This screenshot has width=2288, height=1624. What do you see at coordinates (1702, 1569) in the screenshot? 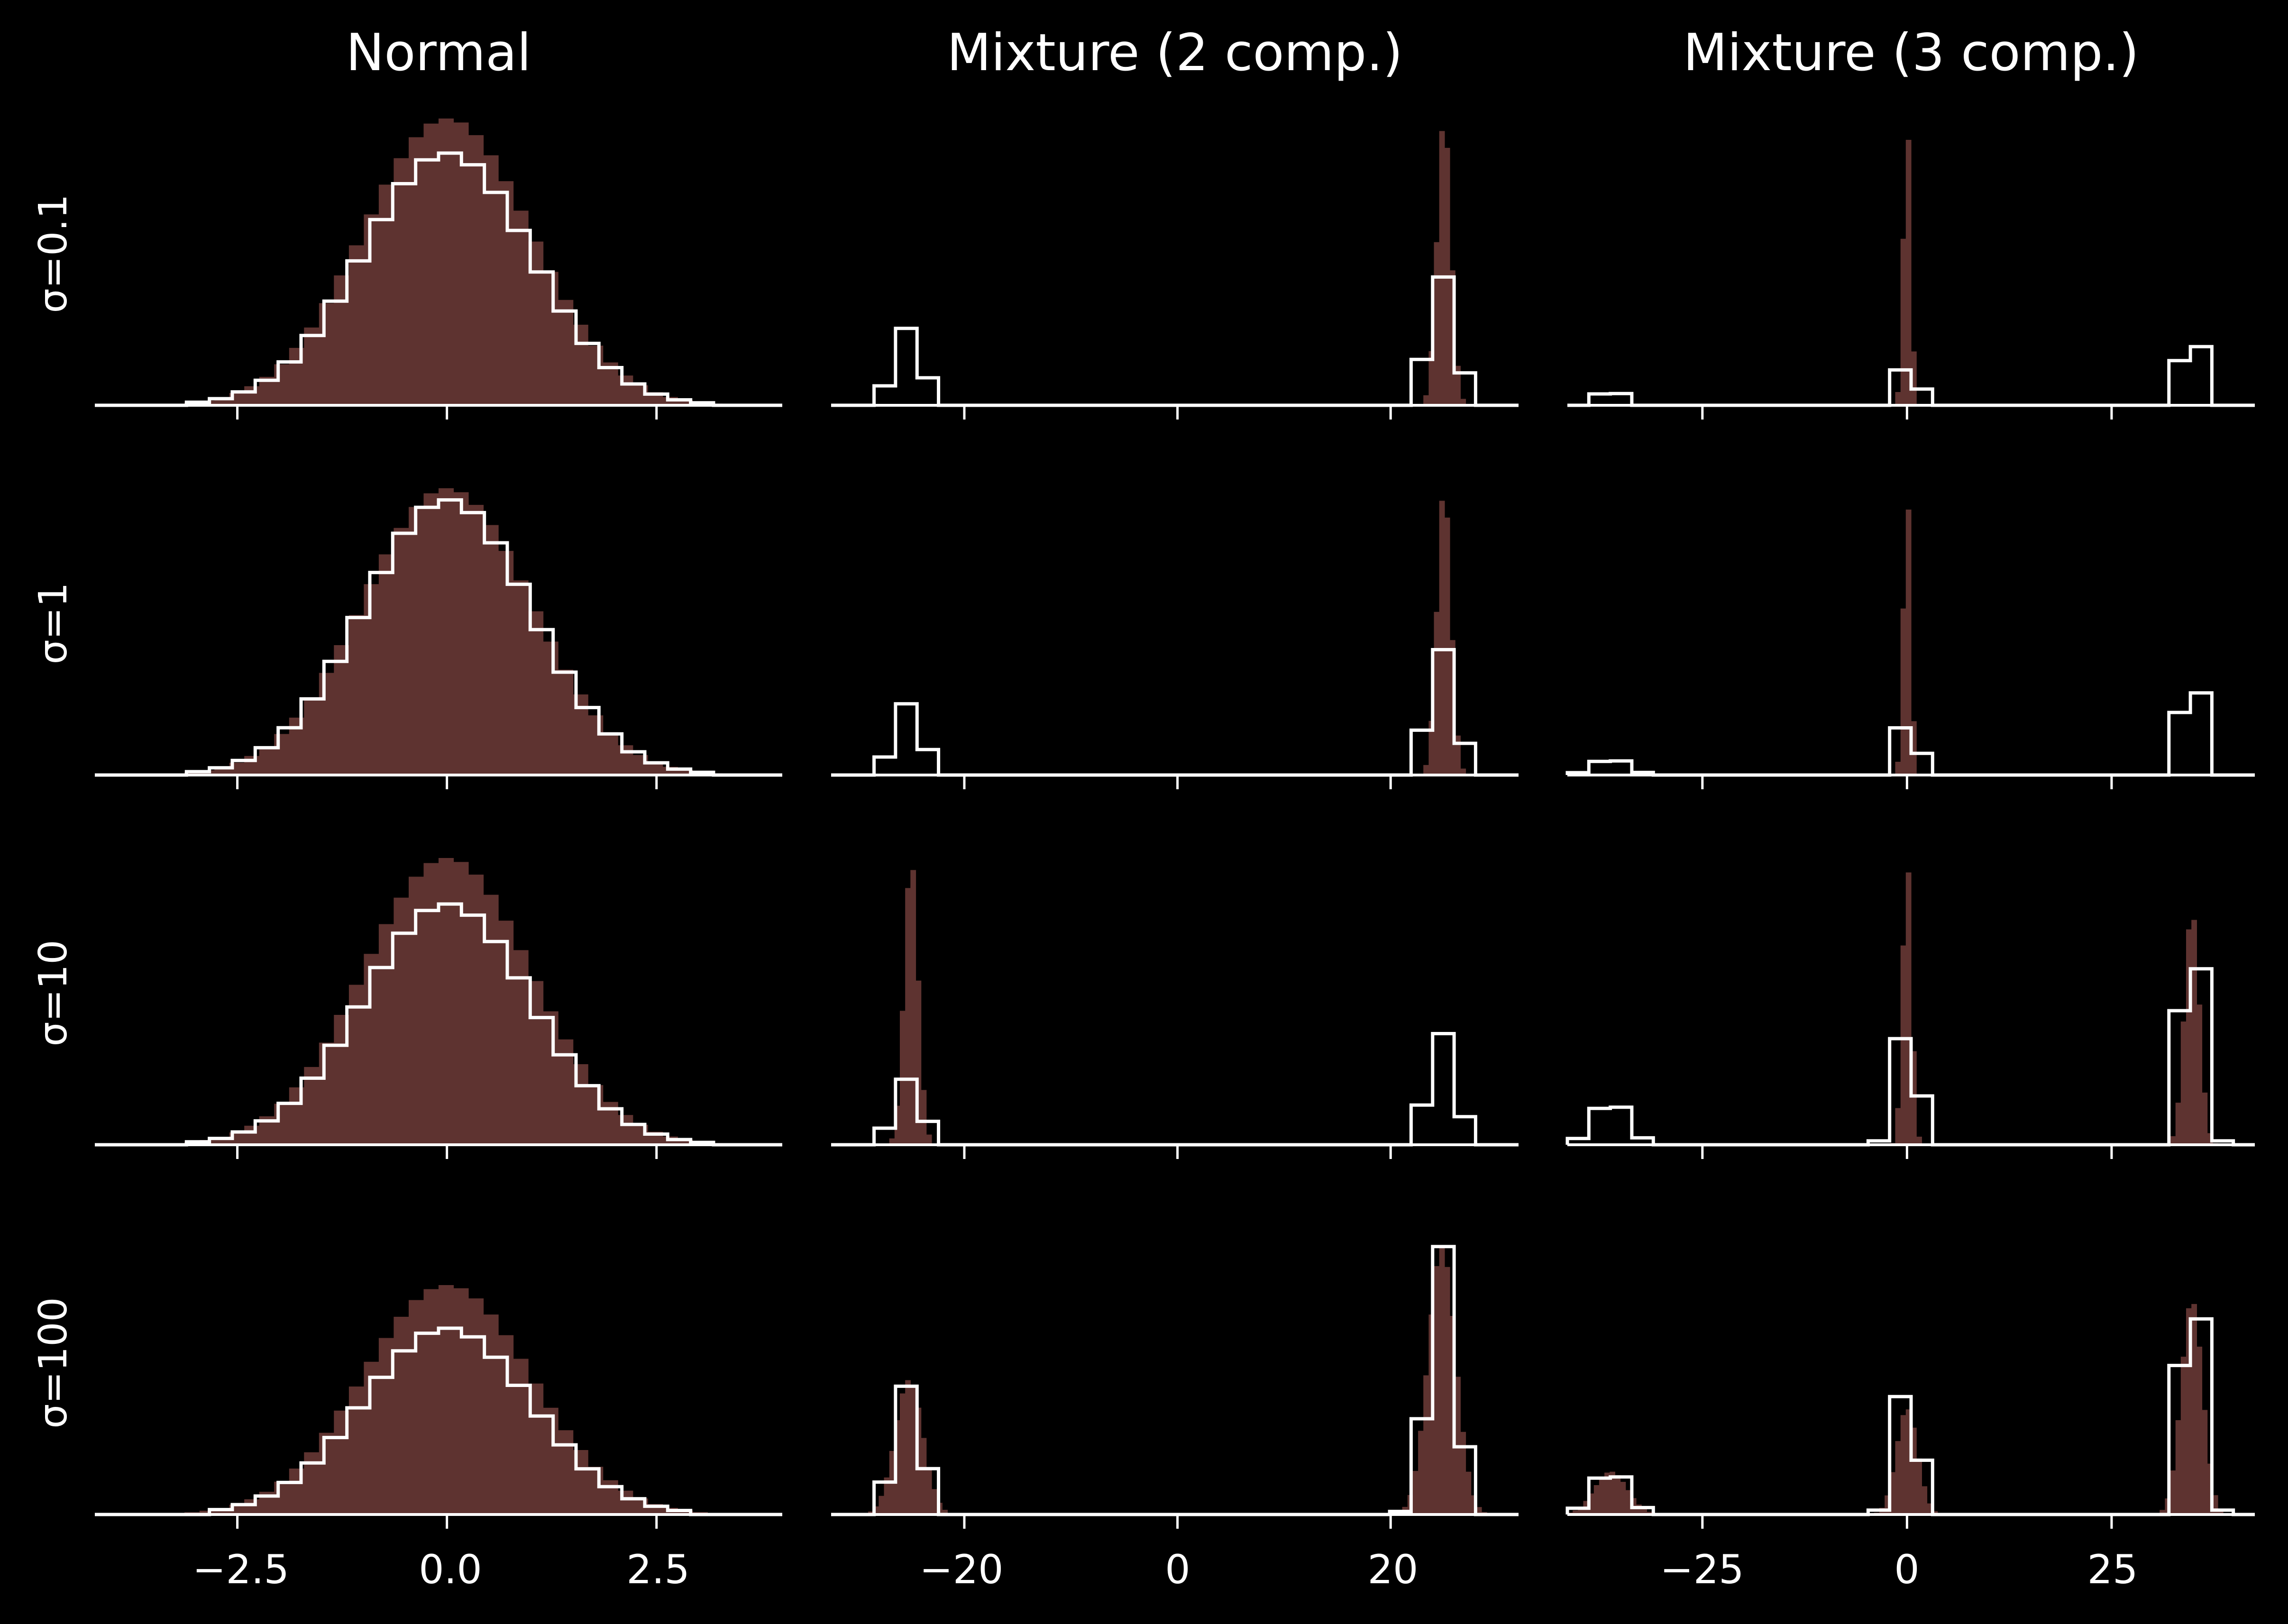
I see `x-tick-label-mix3-neg: −25` at bounding box center [1702, 1569].